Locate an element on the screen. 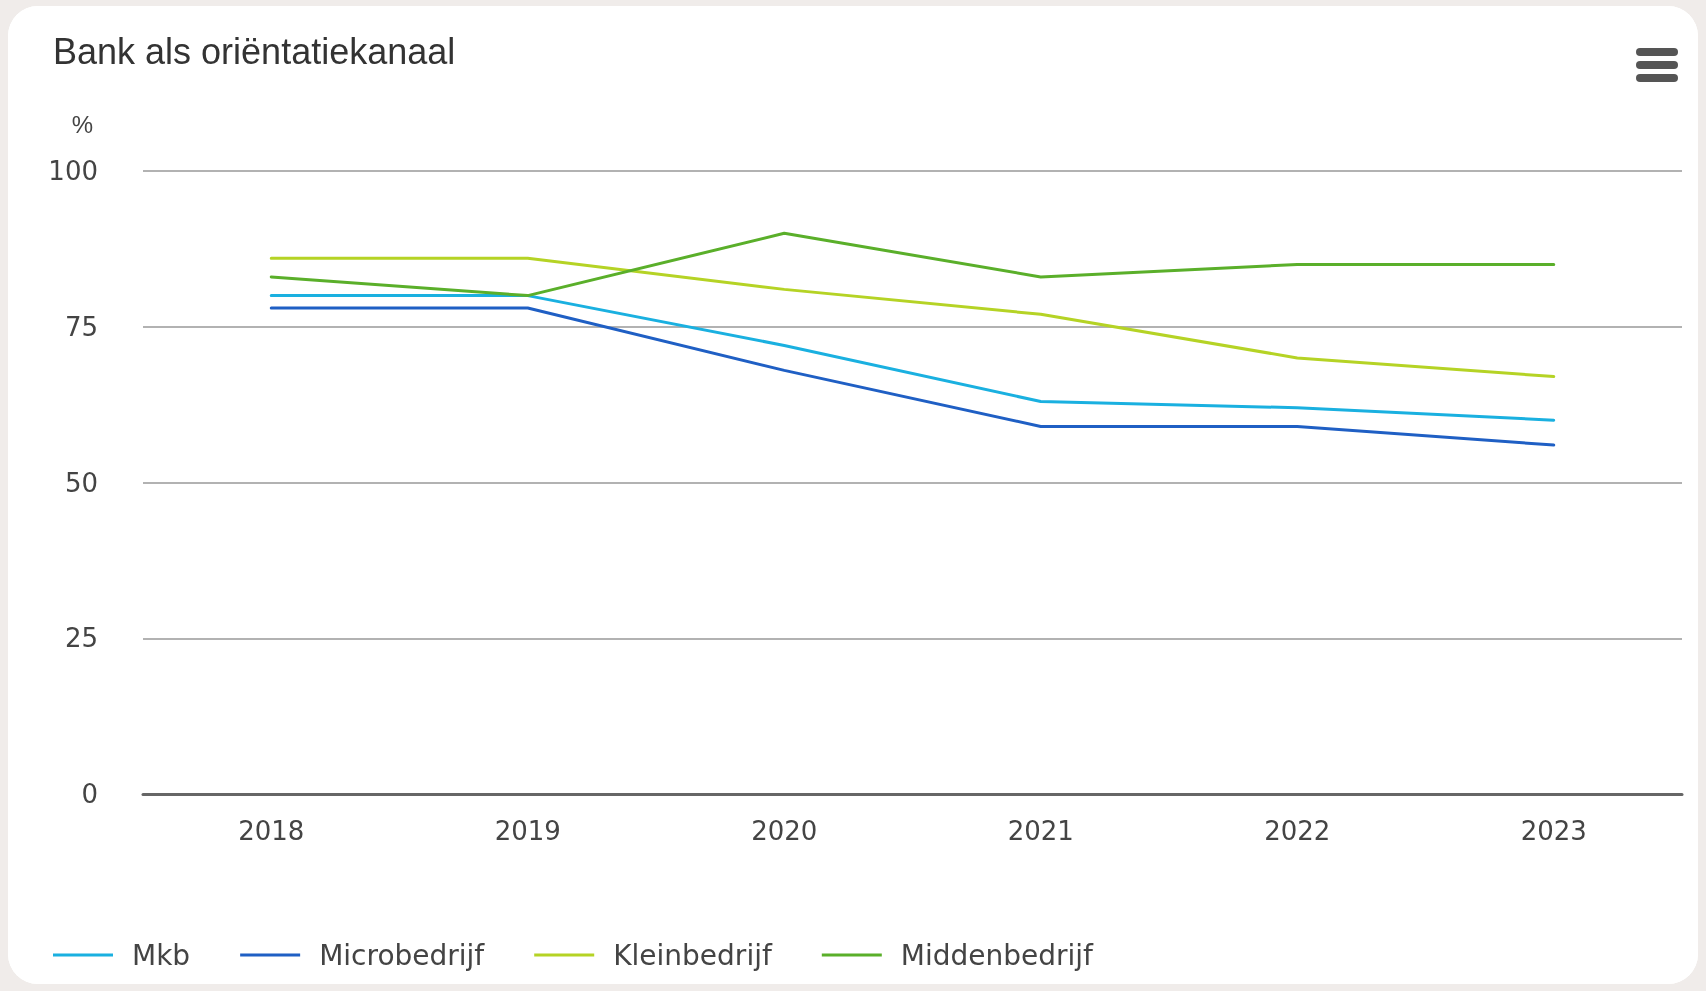 This screenshot has height=991, width=1706. legend-label: Microbedrijf is located at coordinates (402, 955).